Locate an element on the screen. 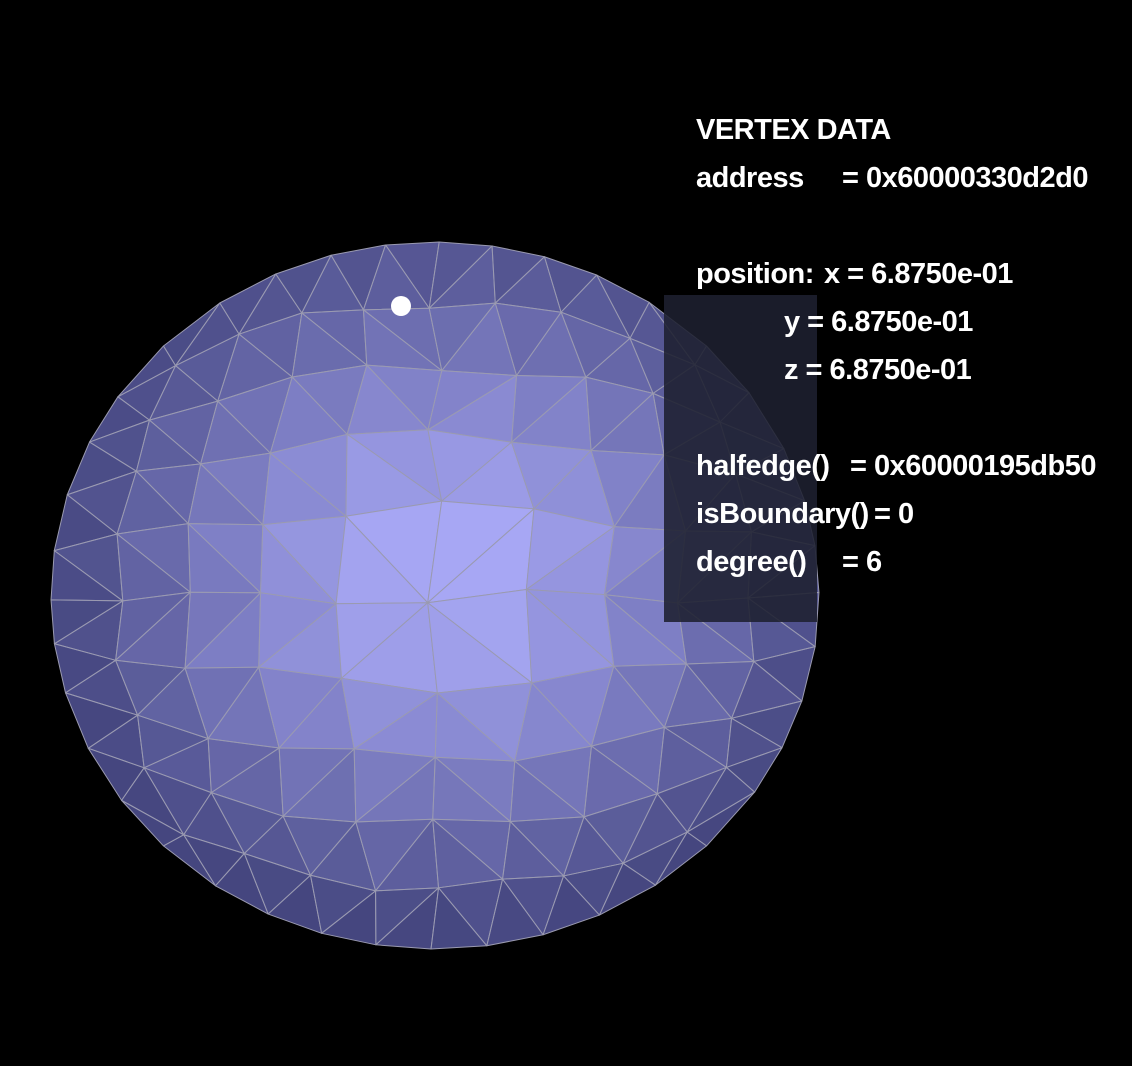  vertex-data-title: VERTEX DATA is located at coordinates (793, 130).